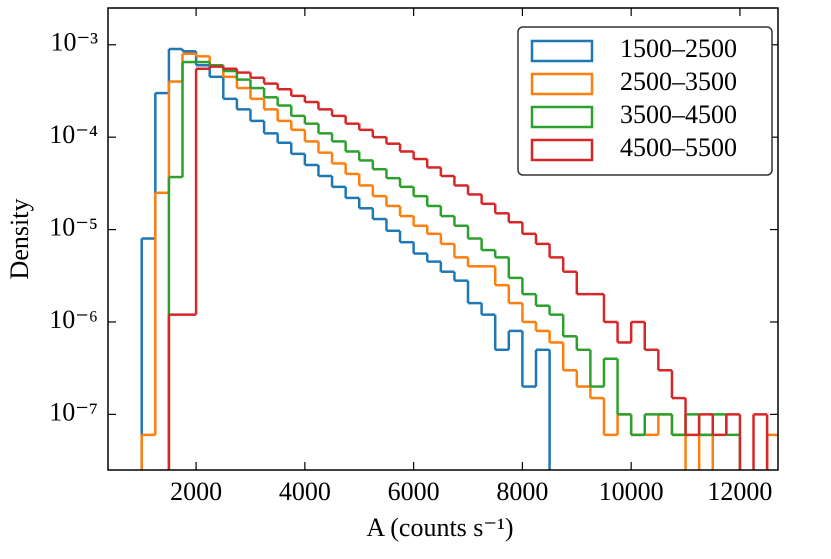 The height and width of the screenshot is (559, 831). What do you see at coordinates (678, 48) in the screenshot?
I see `legend-label: 1500–2500` at bounding box center [678, 48].